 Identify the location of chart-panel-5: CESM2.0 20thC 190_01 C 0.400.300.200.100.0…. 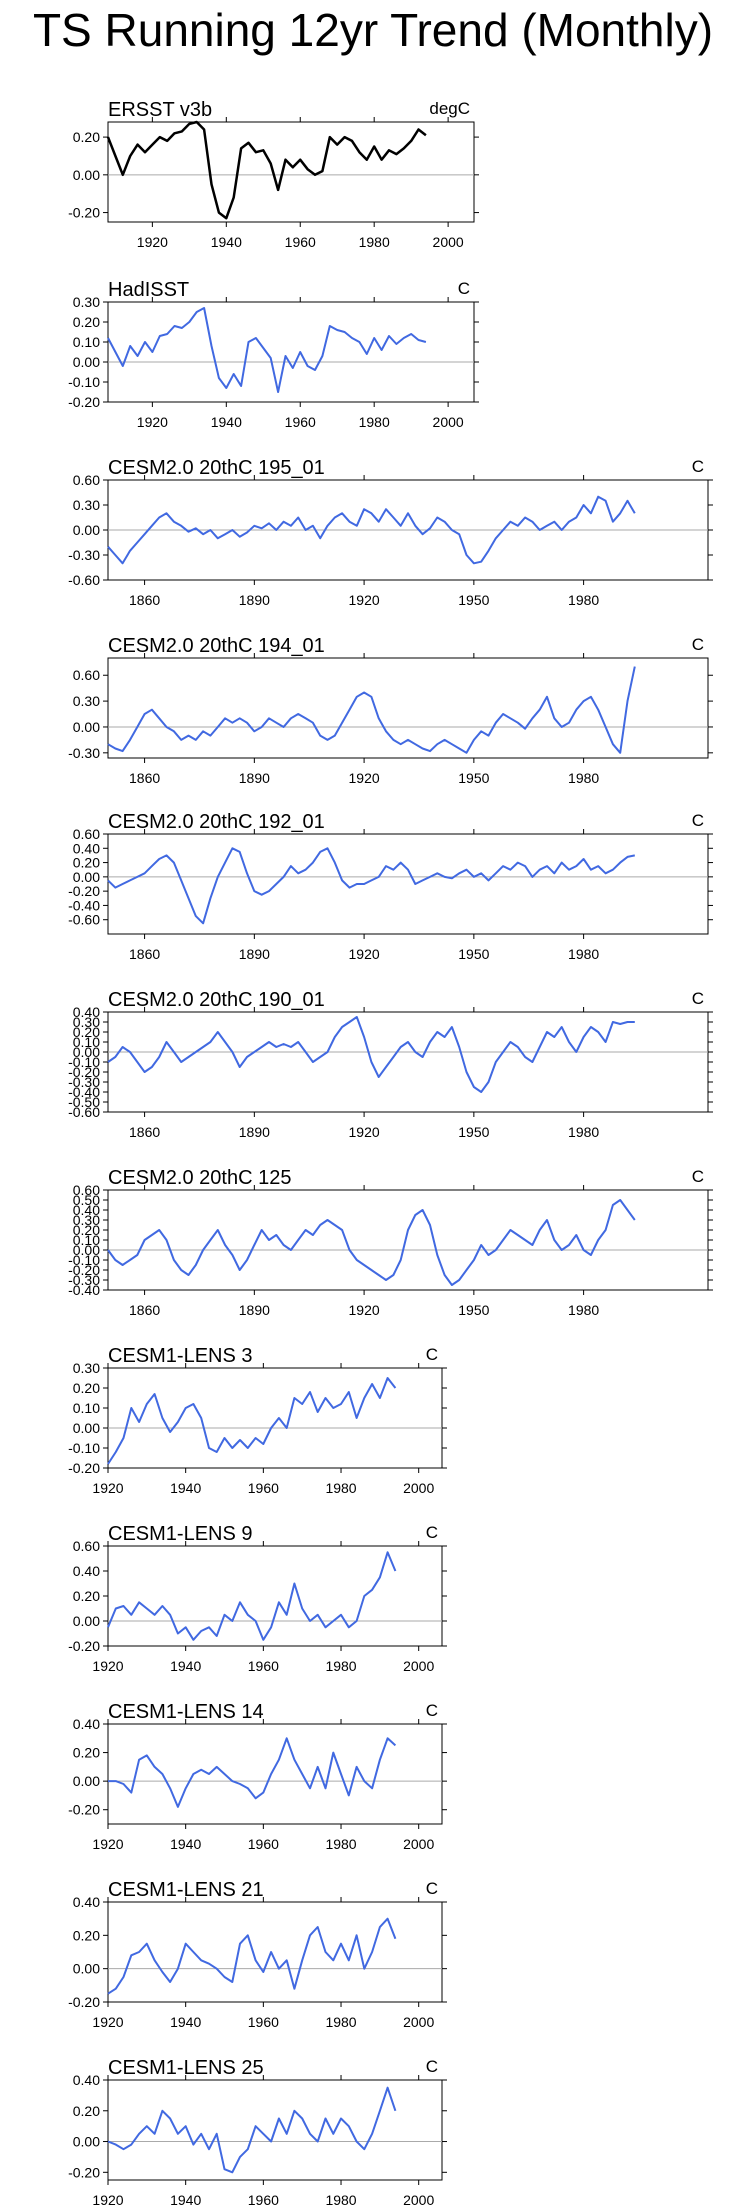
(390, 1064).